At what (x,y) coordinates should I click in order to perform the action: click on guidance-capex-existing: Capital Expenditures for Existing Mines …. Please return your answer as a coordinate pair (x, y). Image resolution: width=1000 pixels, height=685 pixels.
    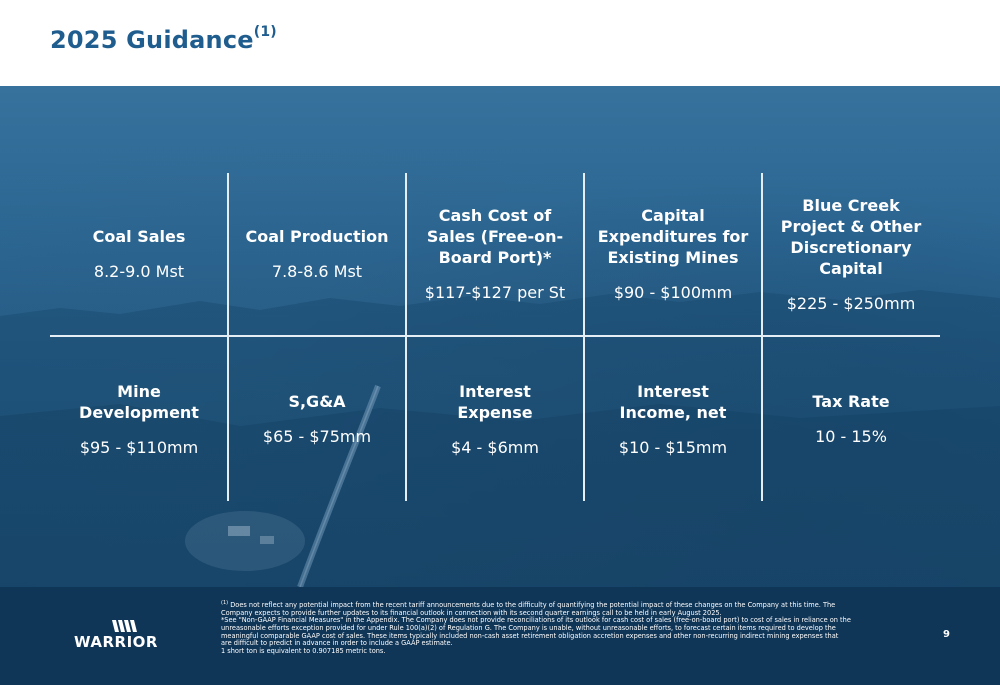
    Looking at the image, I should click on (673, 254).